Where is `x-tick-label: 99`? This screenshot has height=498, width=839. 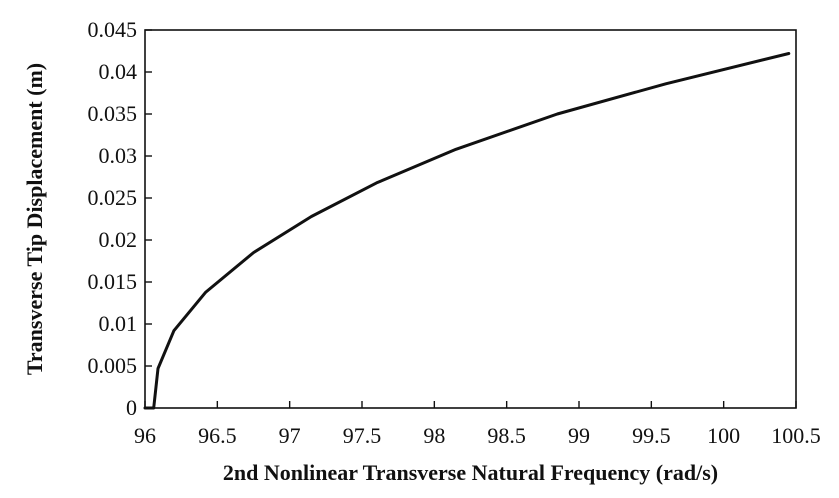
x-tick-label: 99 is located at coordinates (579, 435).